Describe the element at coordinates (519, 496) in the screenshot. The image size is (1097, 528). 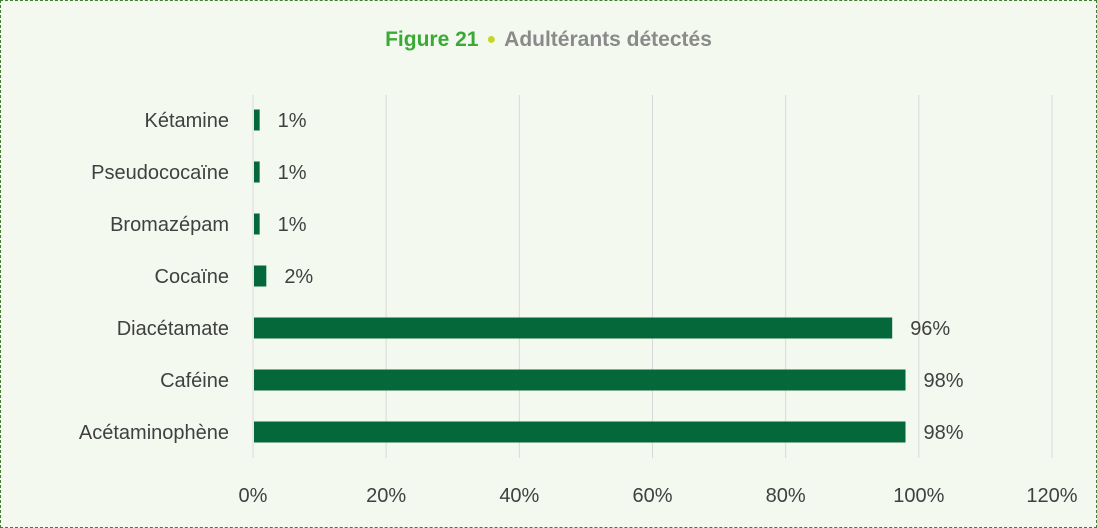
I see `x-tick-label: 40%` at that location.